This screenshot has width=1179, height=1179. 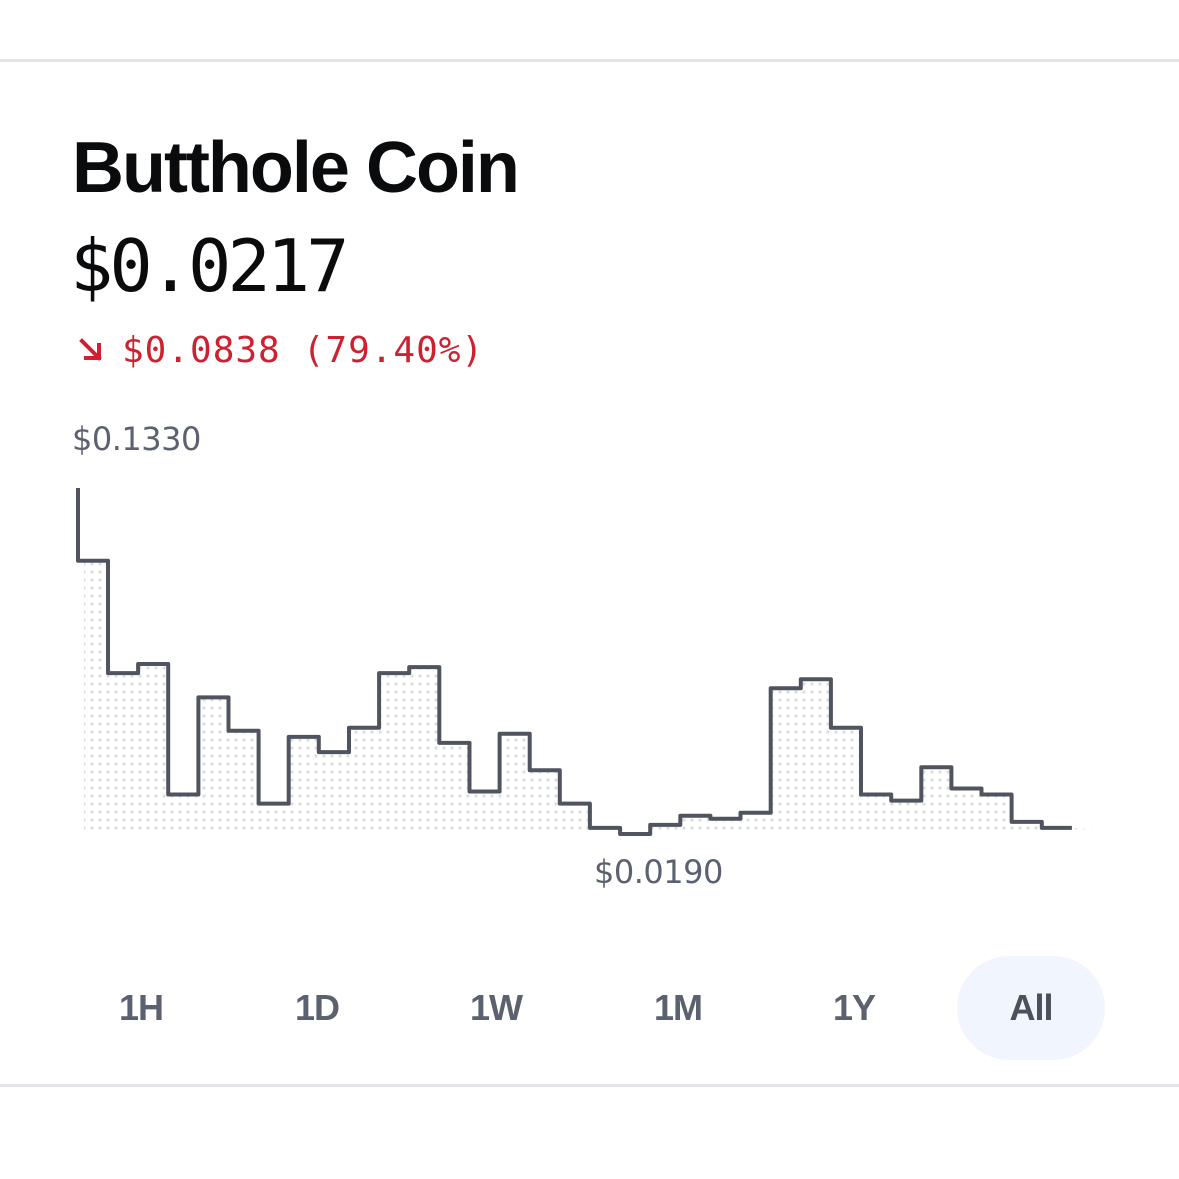 What do you see at coordinates (589, 60) in the screenshot?
I see `top-divider` at bounding box center [589, 60].